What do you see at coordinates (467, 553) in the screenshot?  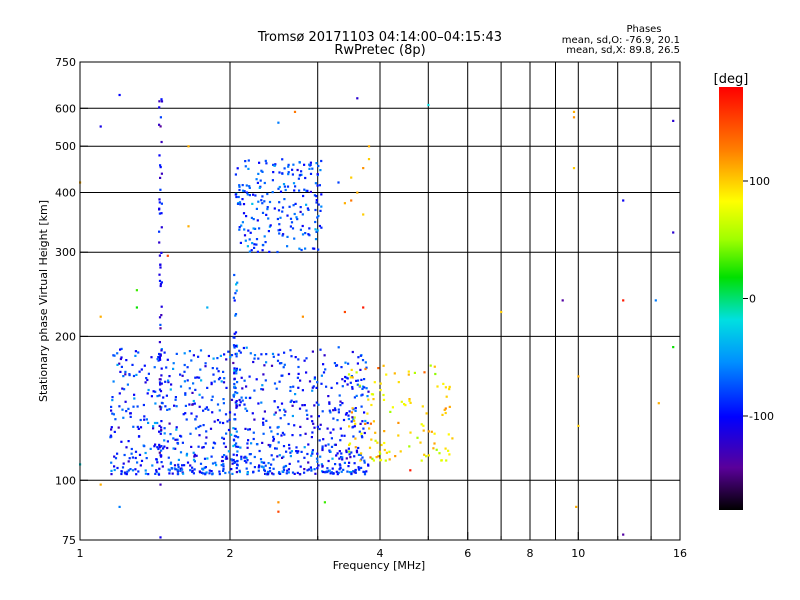 I see `x-tick-label: 6` at bounding box center [467, 553].